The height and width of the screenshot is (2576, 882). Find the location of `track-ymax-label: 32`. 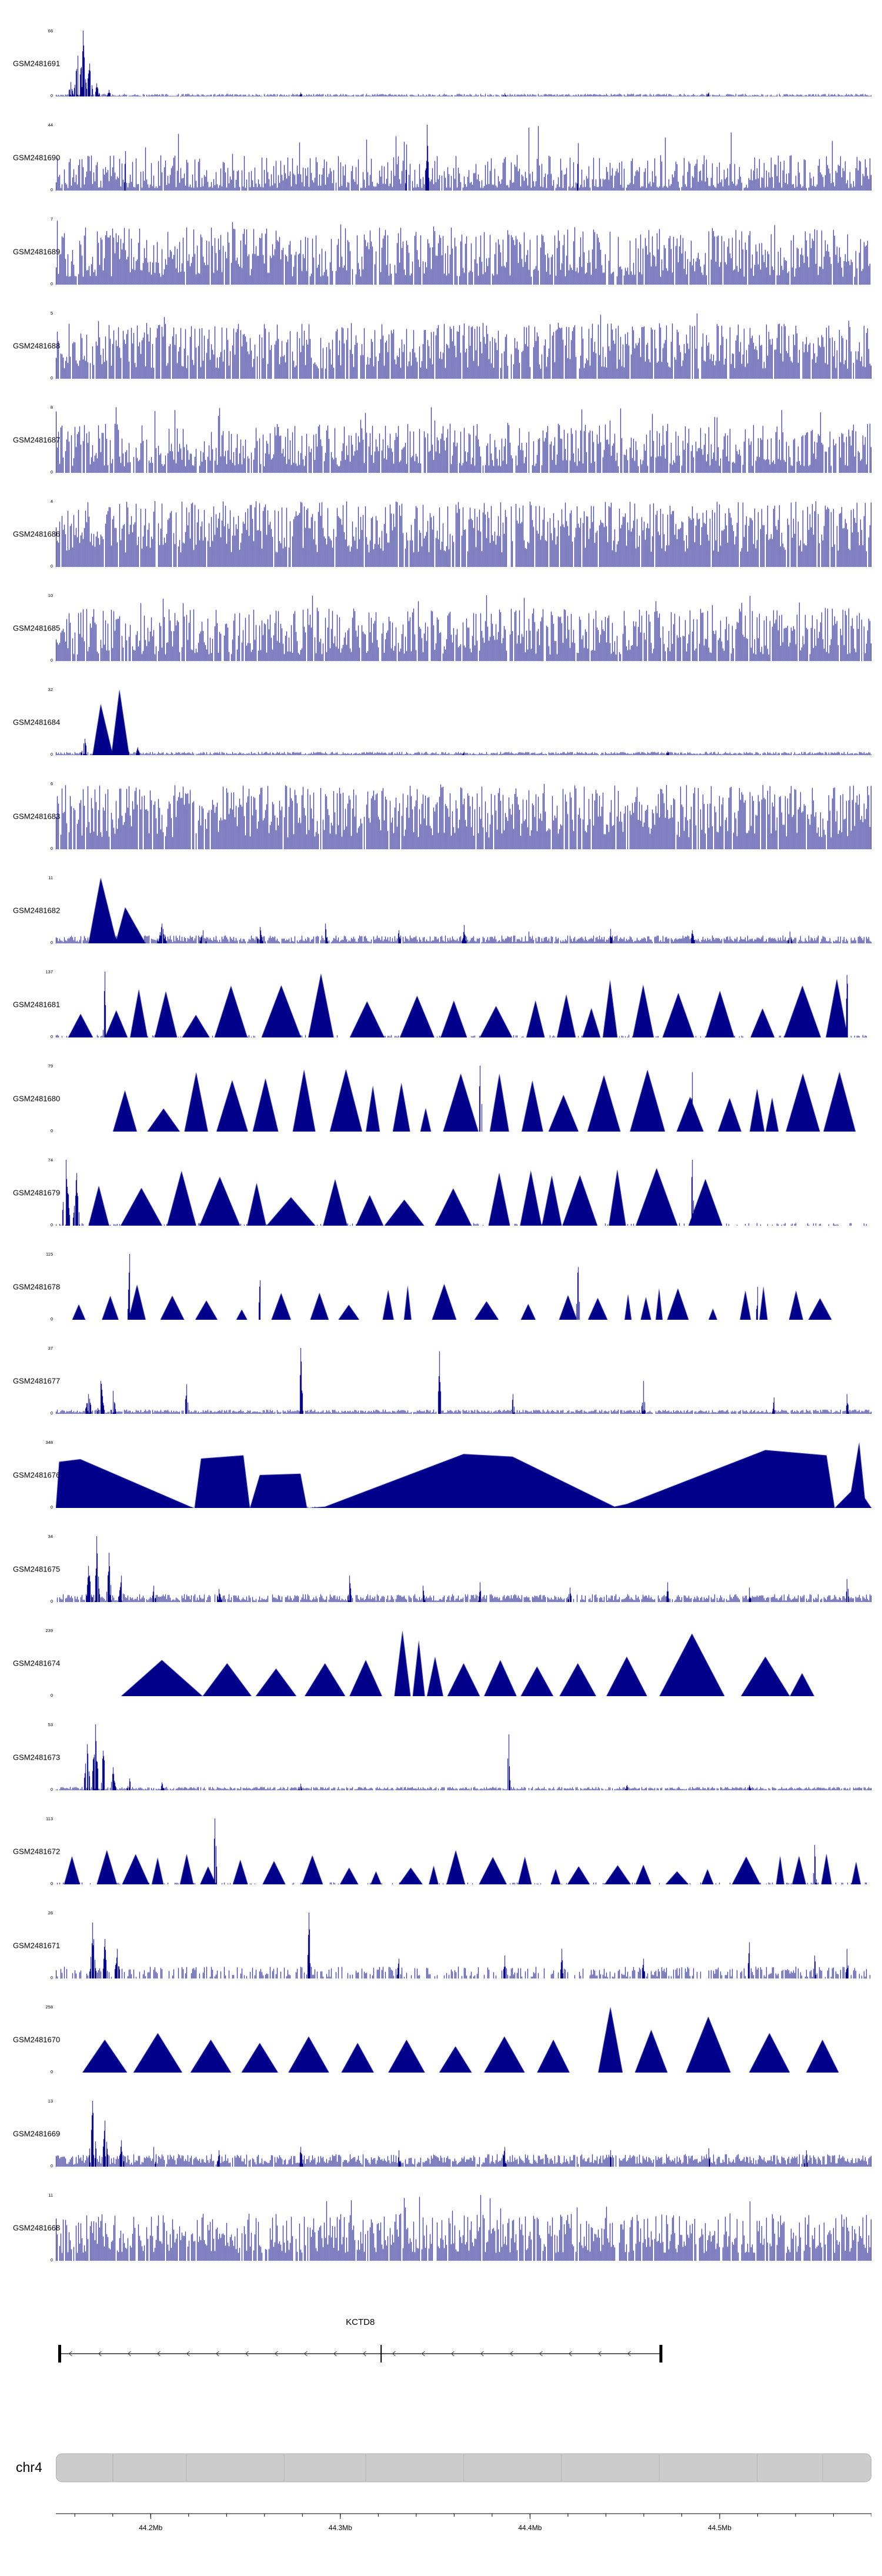

track-ymax-label: 32 is located at coordinates (50, 689).